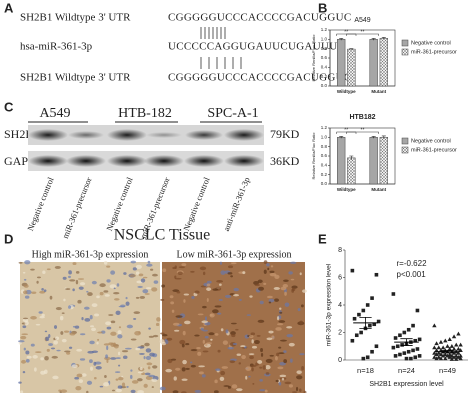 The width and height of the screenshot is (474, 393). Describe the element at coordinates (324, 183) in the screenshot. I see `y-tick-label: 0.0` at that location.